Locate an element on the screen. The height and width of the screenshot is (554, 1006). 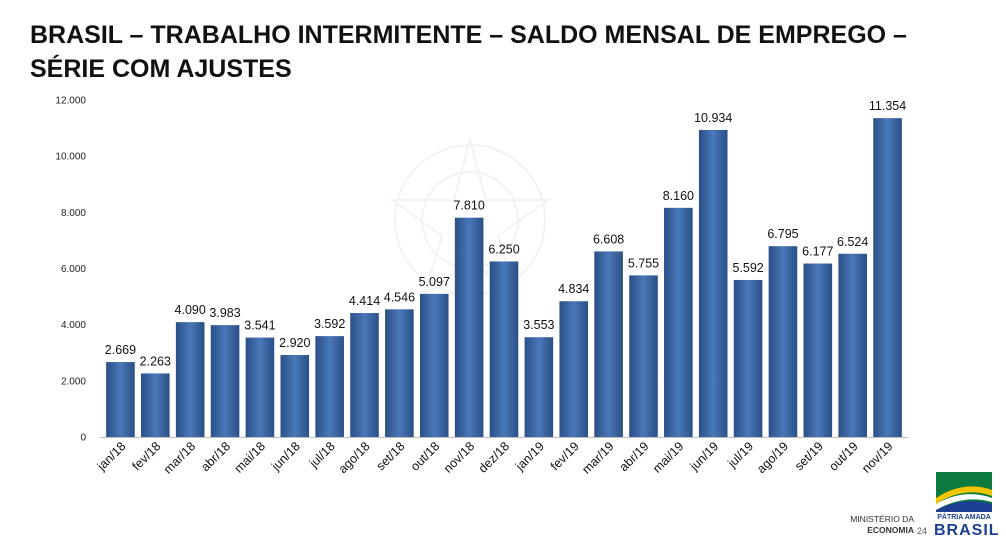
flag-icon is located at coordinates (964, 492).